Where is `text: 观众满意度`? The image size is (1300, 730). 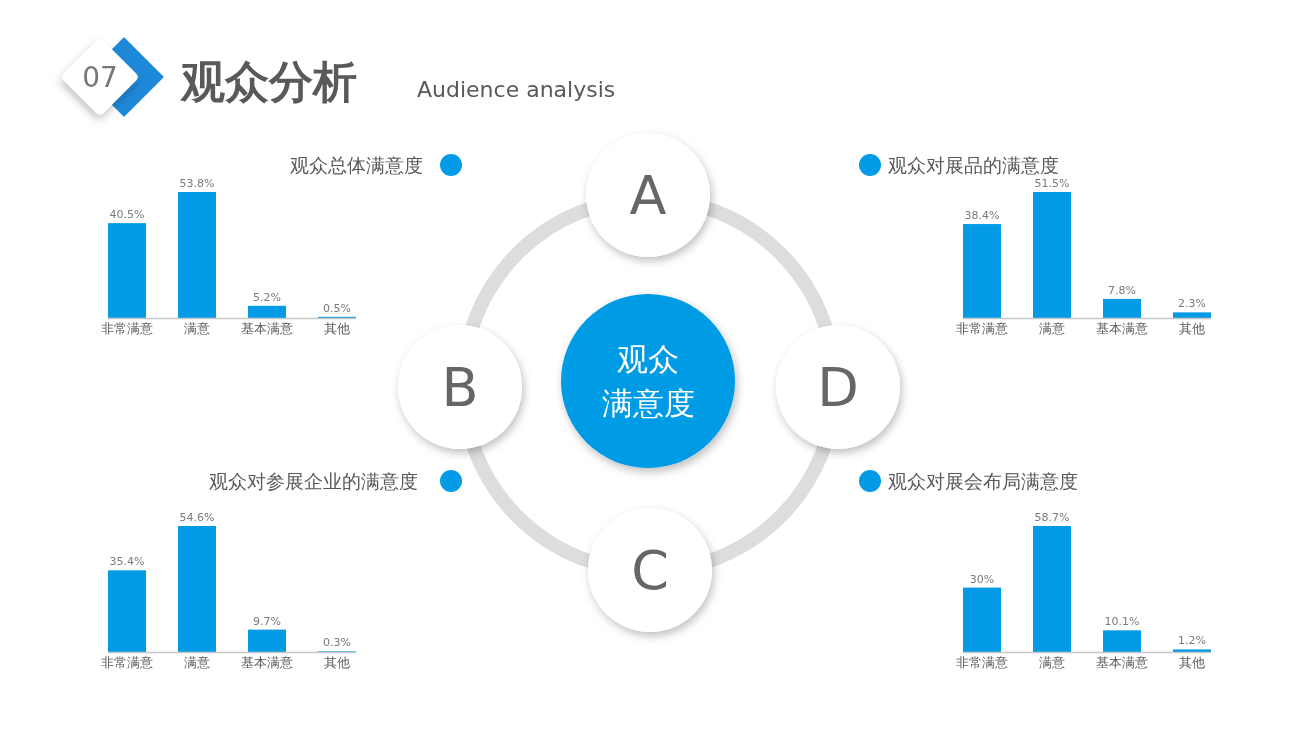
text: 观众满意度 is located at coordinates (648, 381).